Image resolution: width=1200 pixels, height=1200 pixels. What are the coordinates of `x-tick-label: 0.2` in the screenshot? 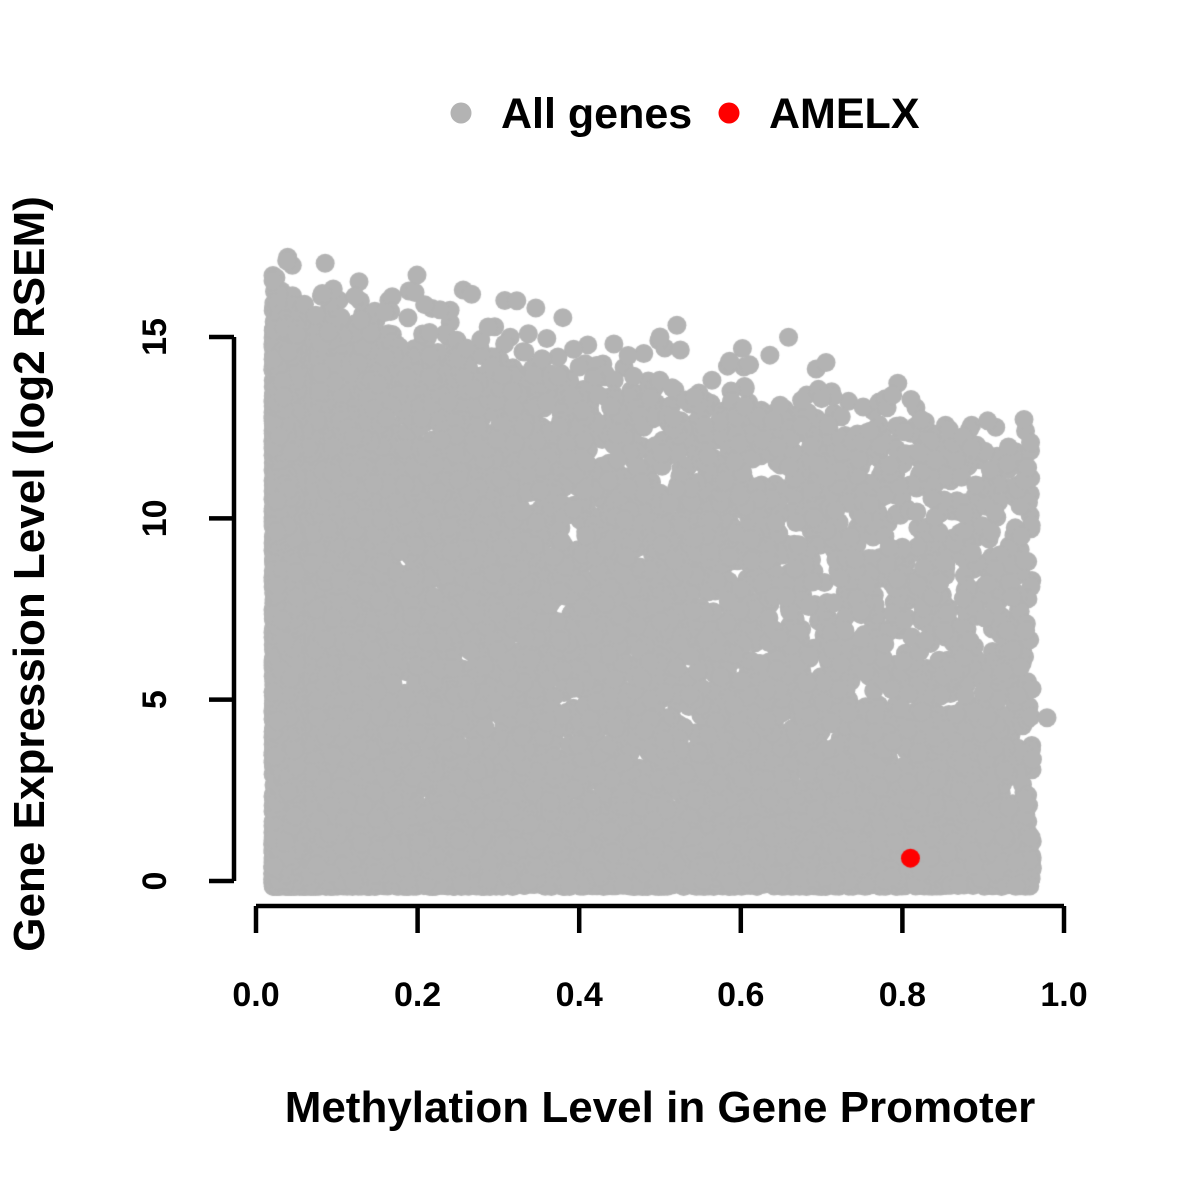 It's located at (417, 995).